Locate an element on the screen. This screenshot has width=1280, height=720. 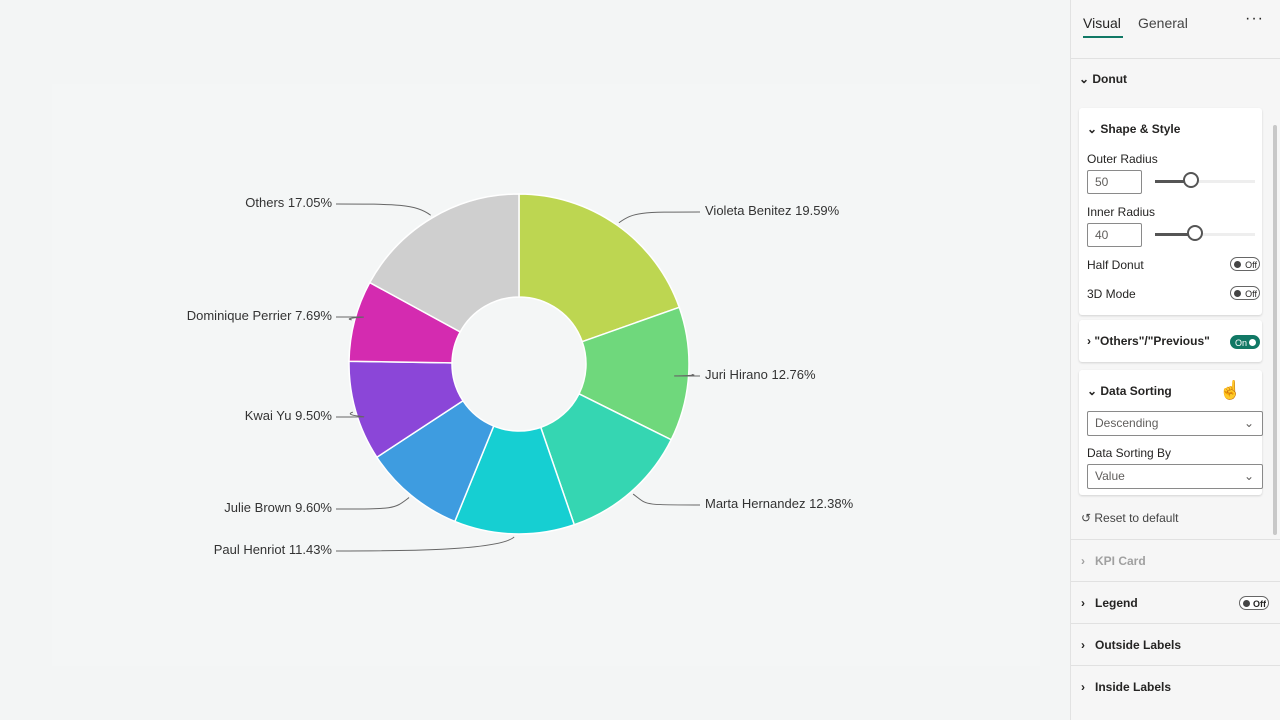
field-label: Half Donut is located at coordinates (1115, 265).